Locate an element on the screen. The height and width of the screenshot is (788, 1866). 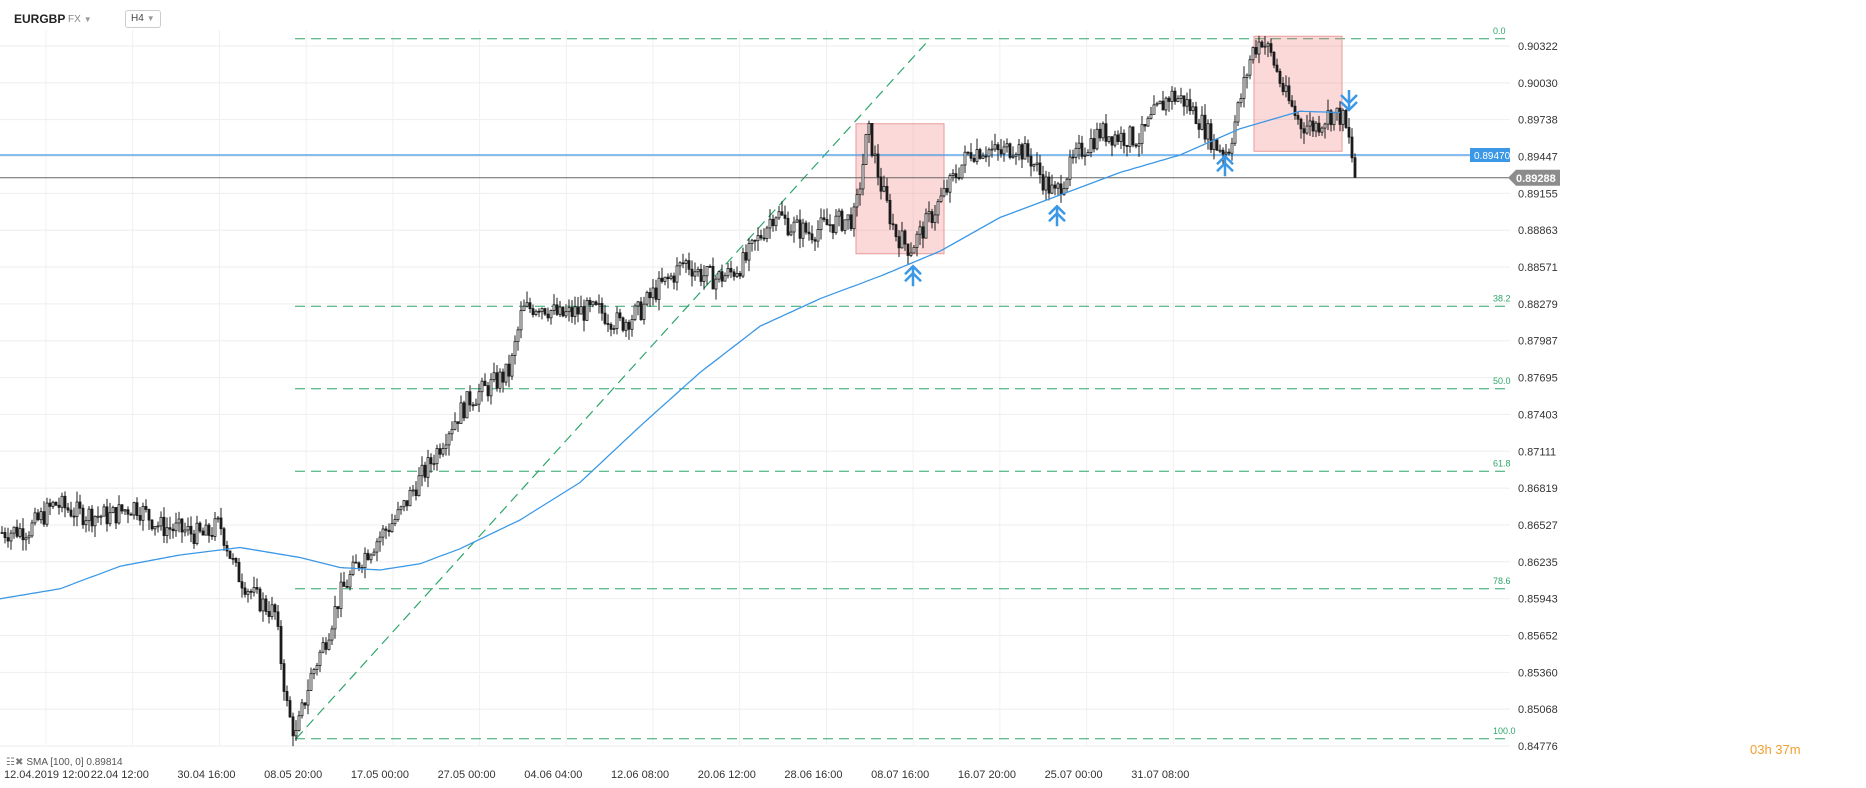
y-tick-label: 0.87111 is located at coordinates (1537, 452).